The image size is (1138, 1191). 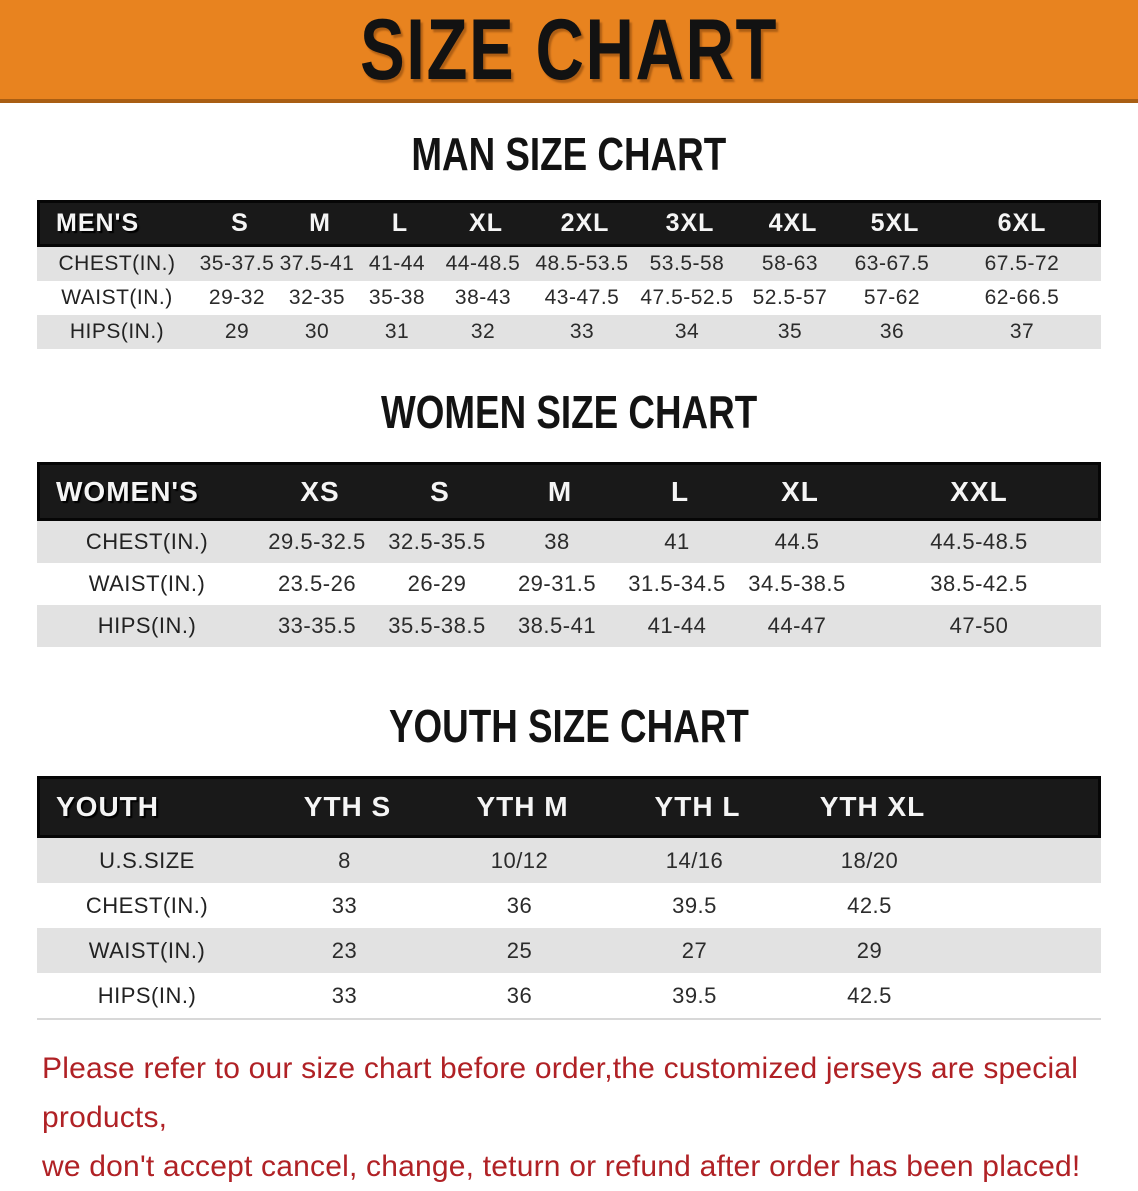 What do you see at coordinates (522, 806) in the screenshot?
I see `size-column-header: YTH M` at bounding box center [522, 806].